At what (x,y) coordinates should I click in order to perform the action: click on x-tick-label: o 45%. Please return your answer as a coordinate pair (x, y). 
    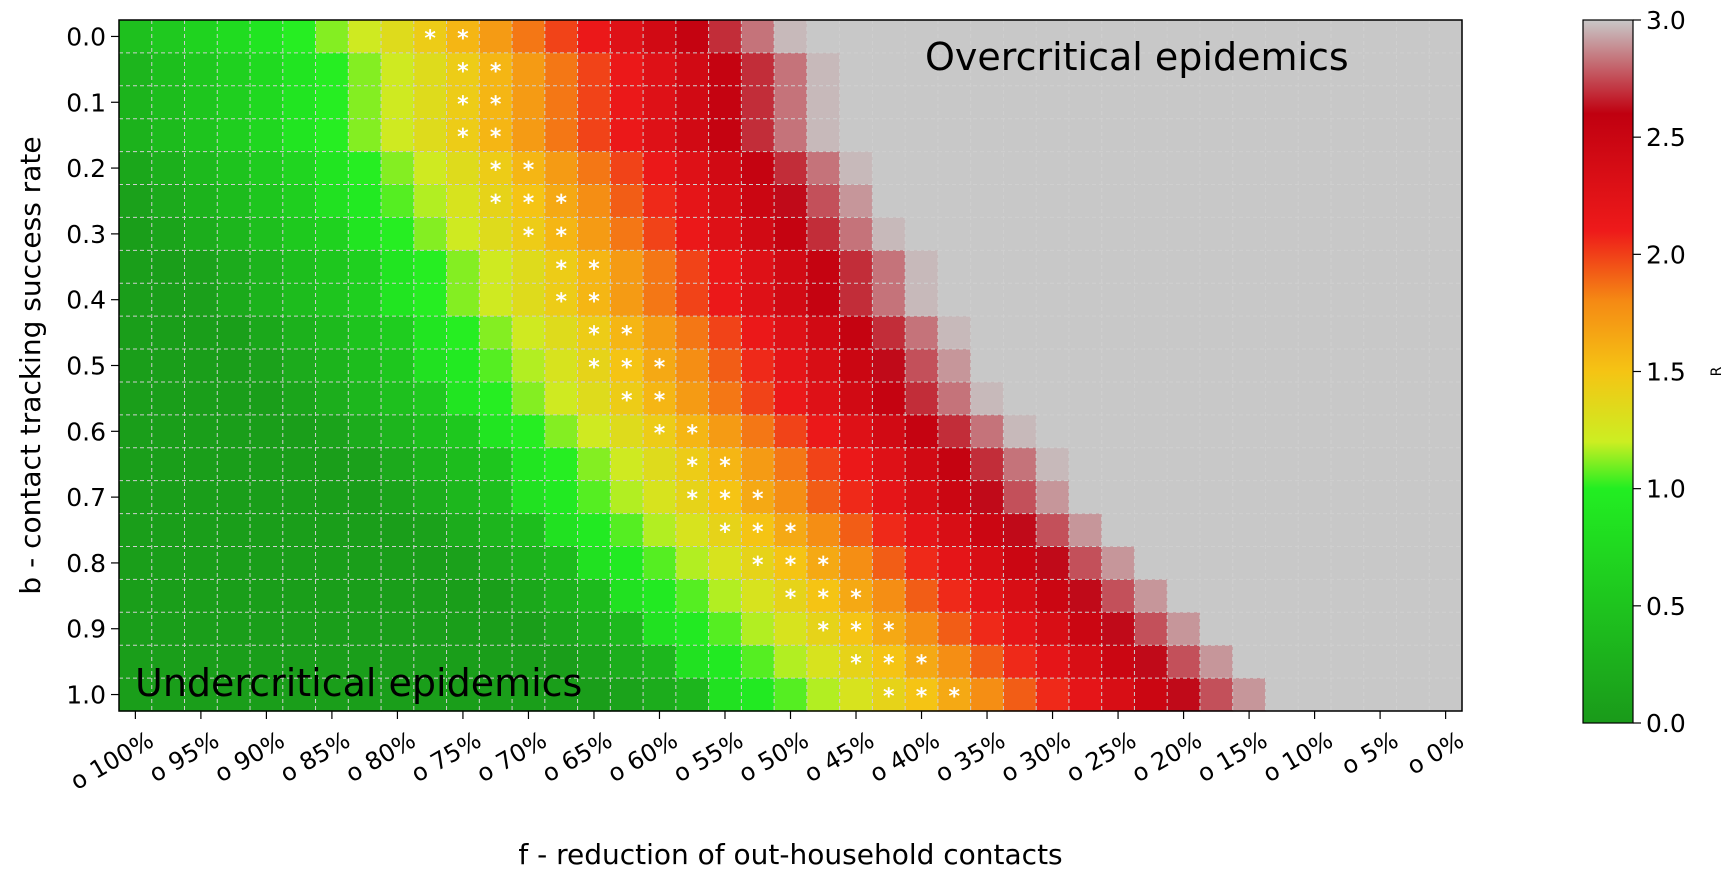
    Looking at the image, I should click on (839, 757).